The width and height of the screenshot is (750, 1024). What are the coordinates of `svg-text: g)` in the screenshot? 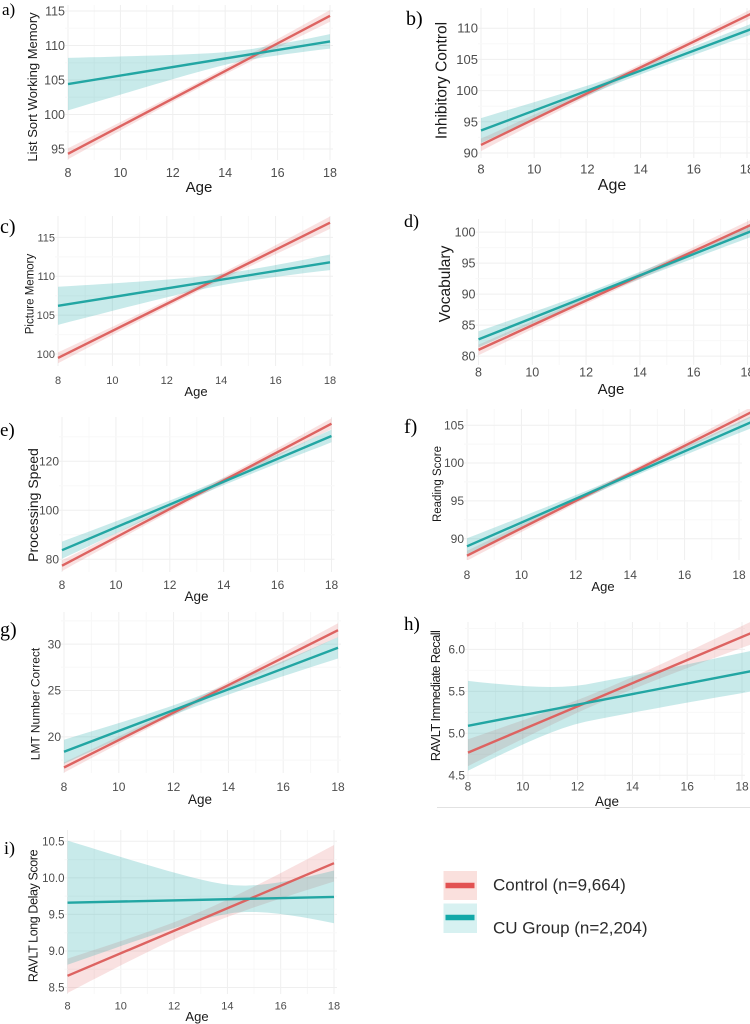 It's located at (8, 630).